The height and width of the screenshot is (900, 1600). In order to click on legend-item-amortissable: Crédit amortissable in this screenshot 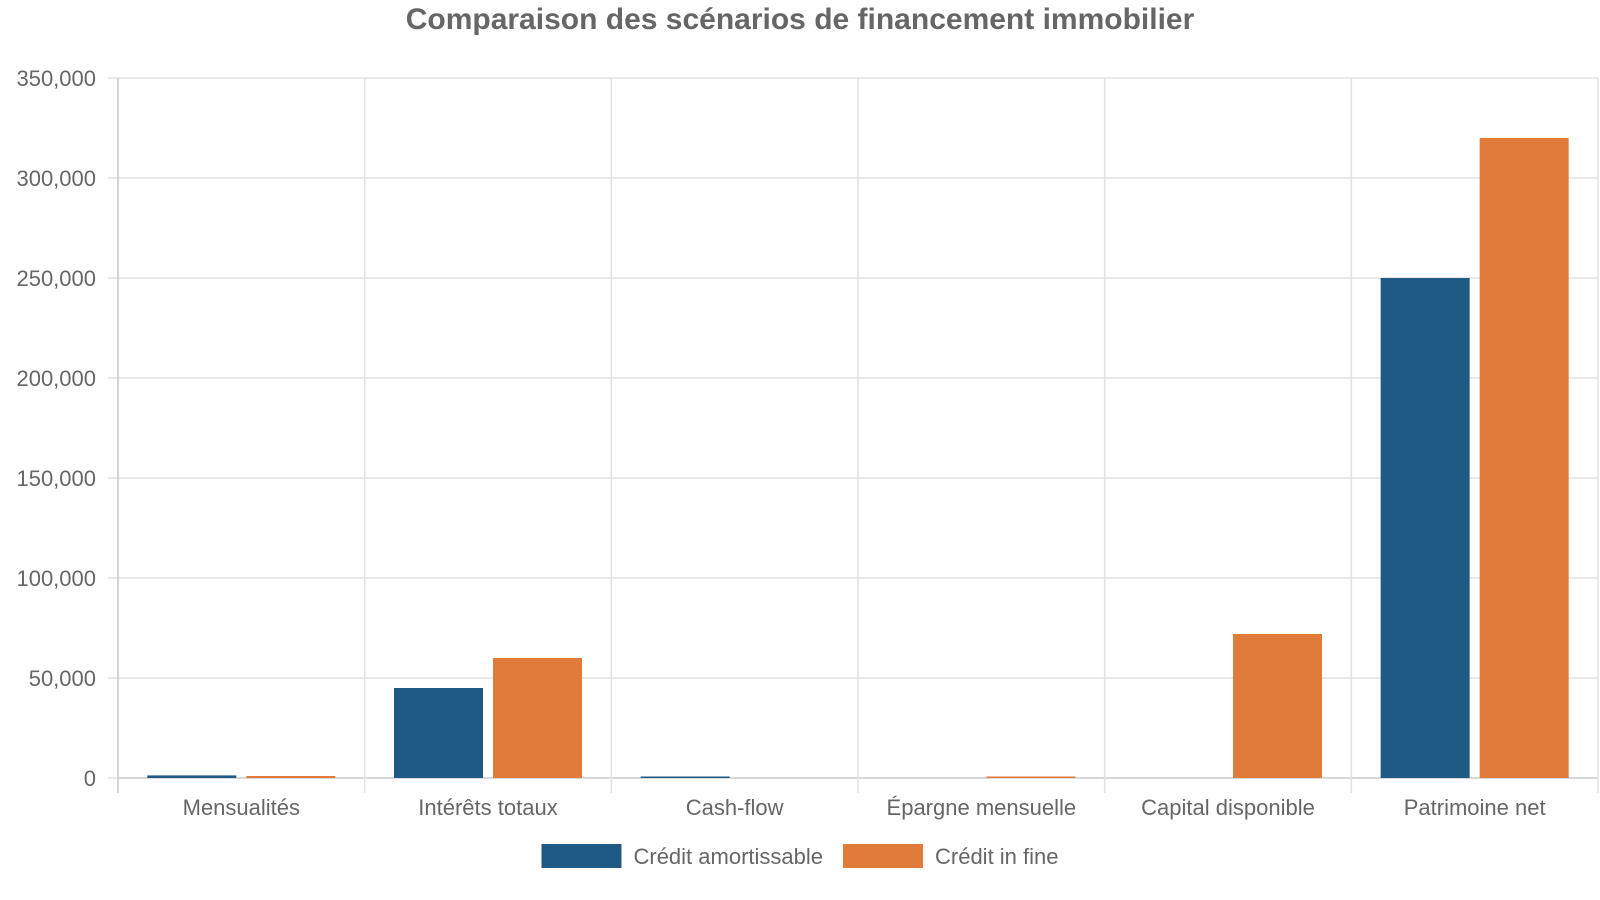, I will do `click(682, 856)`.